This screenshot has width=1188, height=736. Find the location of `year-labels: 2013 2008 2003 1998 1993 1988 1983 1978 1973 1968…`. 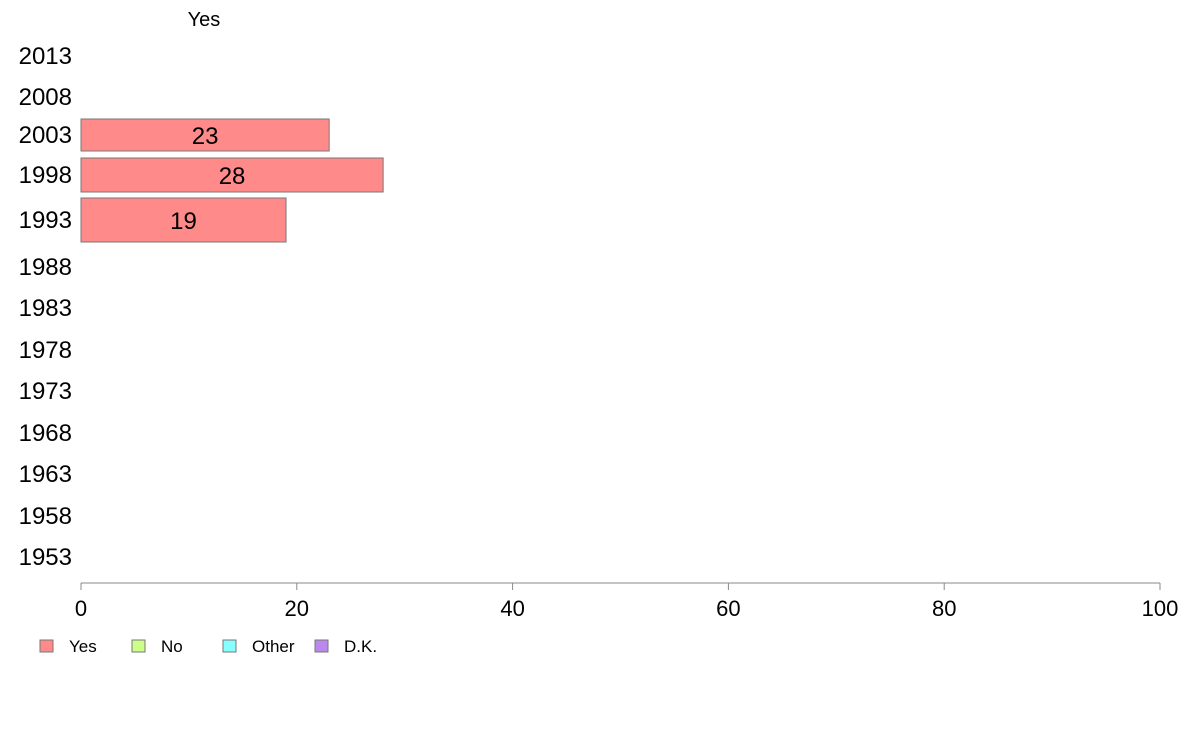

year-labels: 2013 2008 2003 1998 1993 1988 1983 1978 1973 1968… is located at coordinates (45, 307).